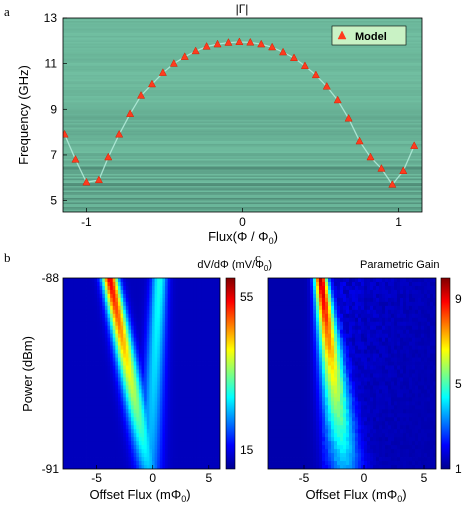 This screenshot has width=463, height=505. Describe the element at coordinates (51, 278) in the screenshot. I see `y-tick-label: -88` at that location.